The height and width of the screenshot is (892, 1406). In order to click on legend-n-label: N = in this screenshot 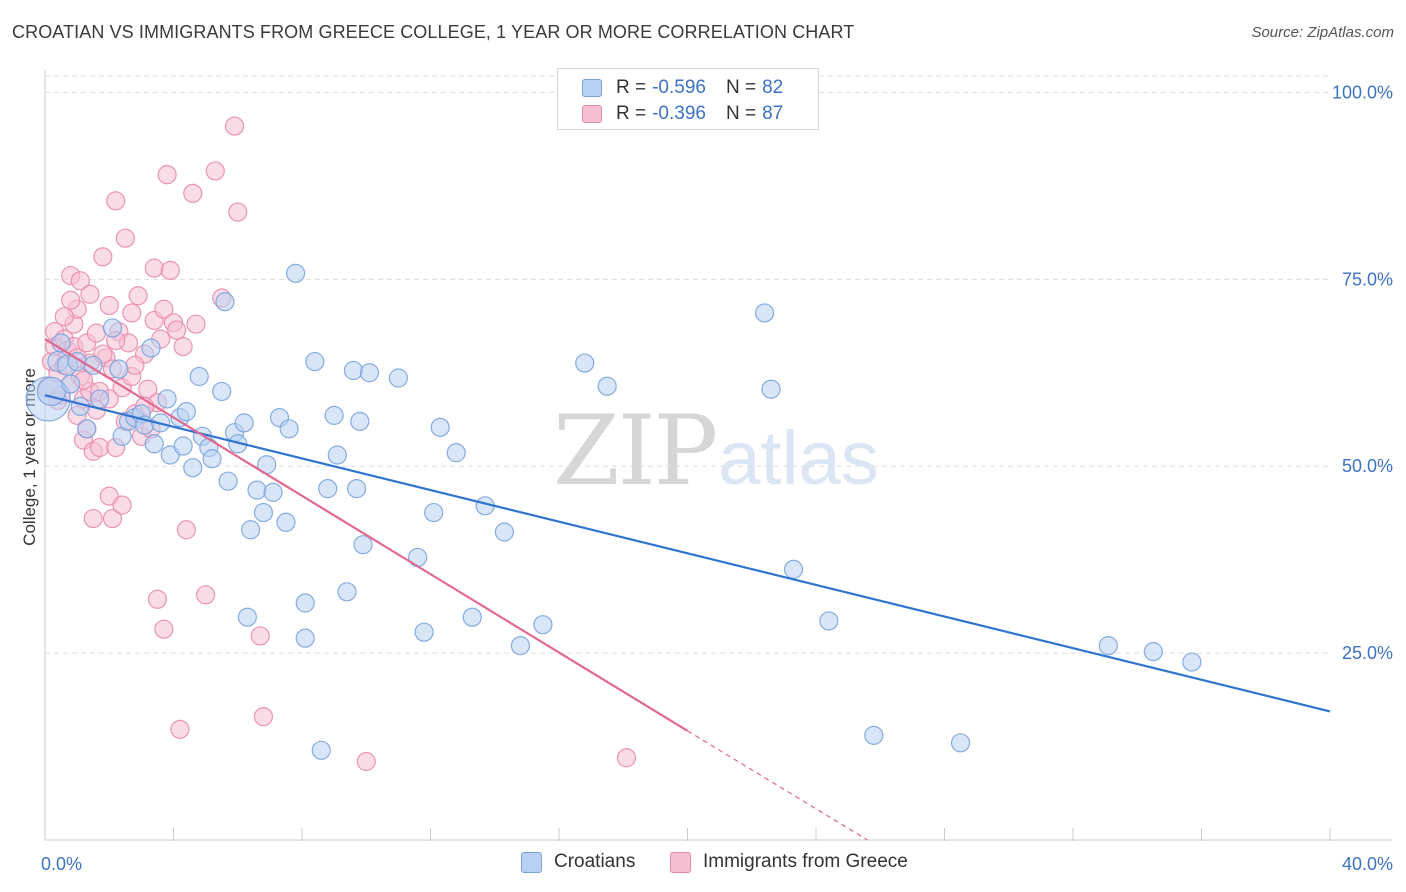, I will do `click(741, 113)`.